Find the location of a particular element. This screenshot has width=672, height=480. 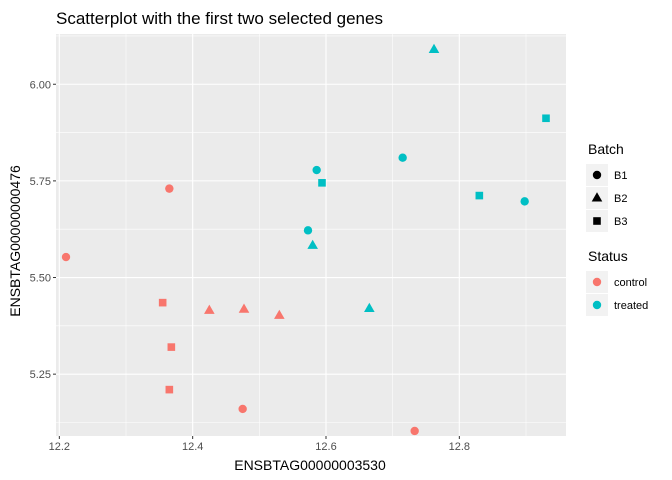

legend-label: control is located at coordinates (630, 283).